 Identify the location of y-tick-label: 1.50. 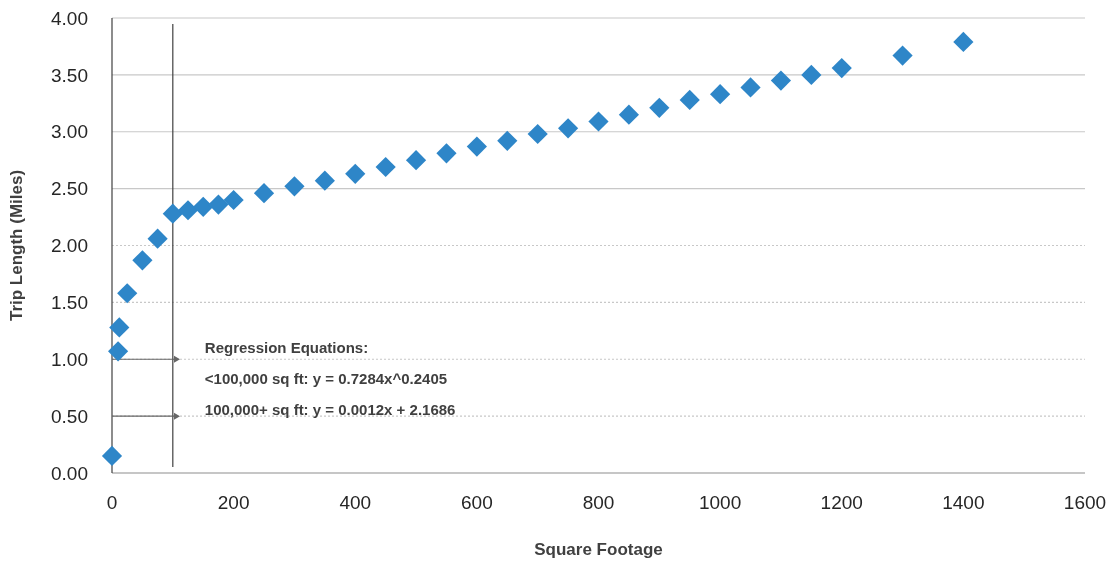
(69, 303).